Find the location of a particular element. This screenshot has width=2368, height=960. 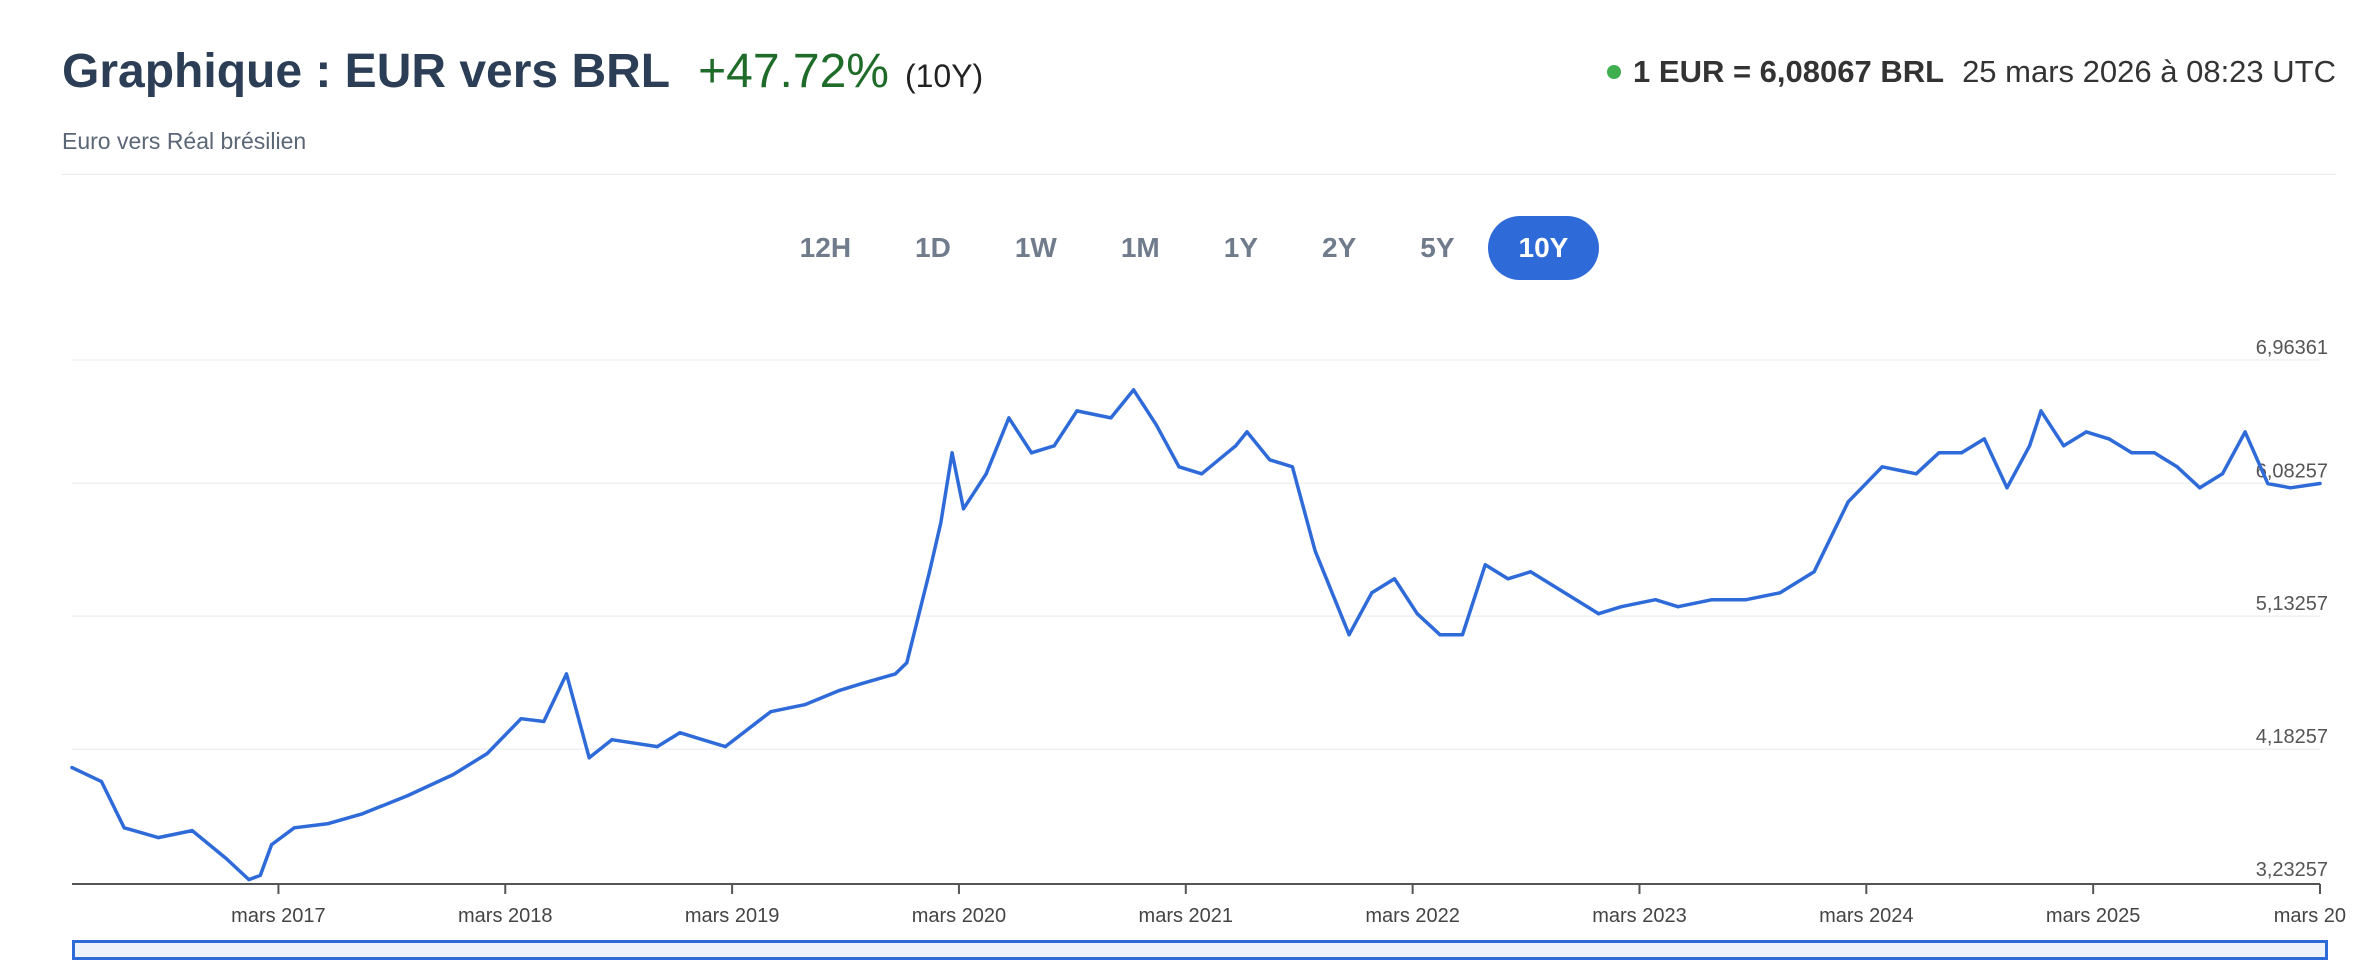

tab-1y: 1Y is located at coordinates (1240, 247).